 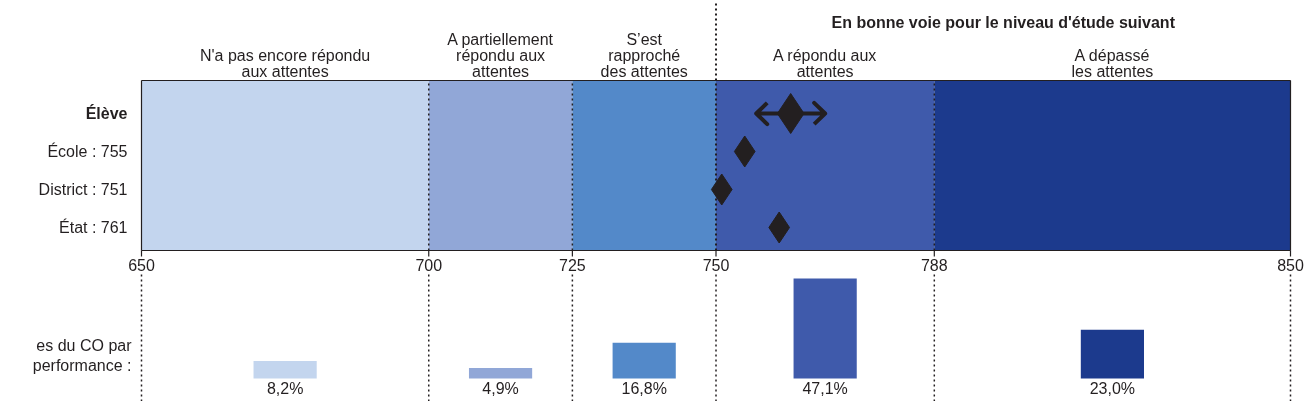 What do you see at coordinates (825, 388) in the screenshot?
I see `data-label: 47,1%` at bounding box center [825, 388].